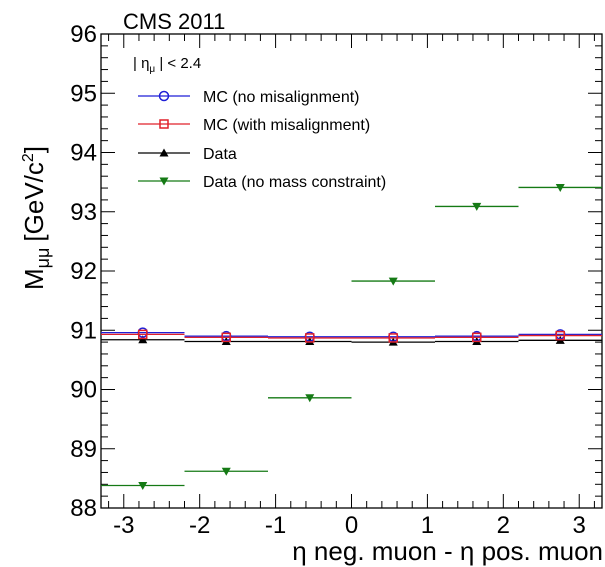  Describe the element at coordinates (579, 525) in the screenshot. I see `x-tick-label: 3` at that location.